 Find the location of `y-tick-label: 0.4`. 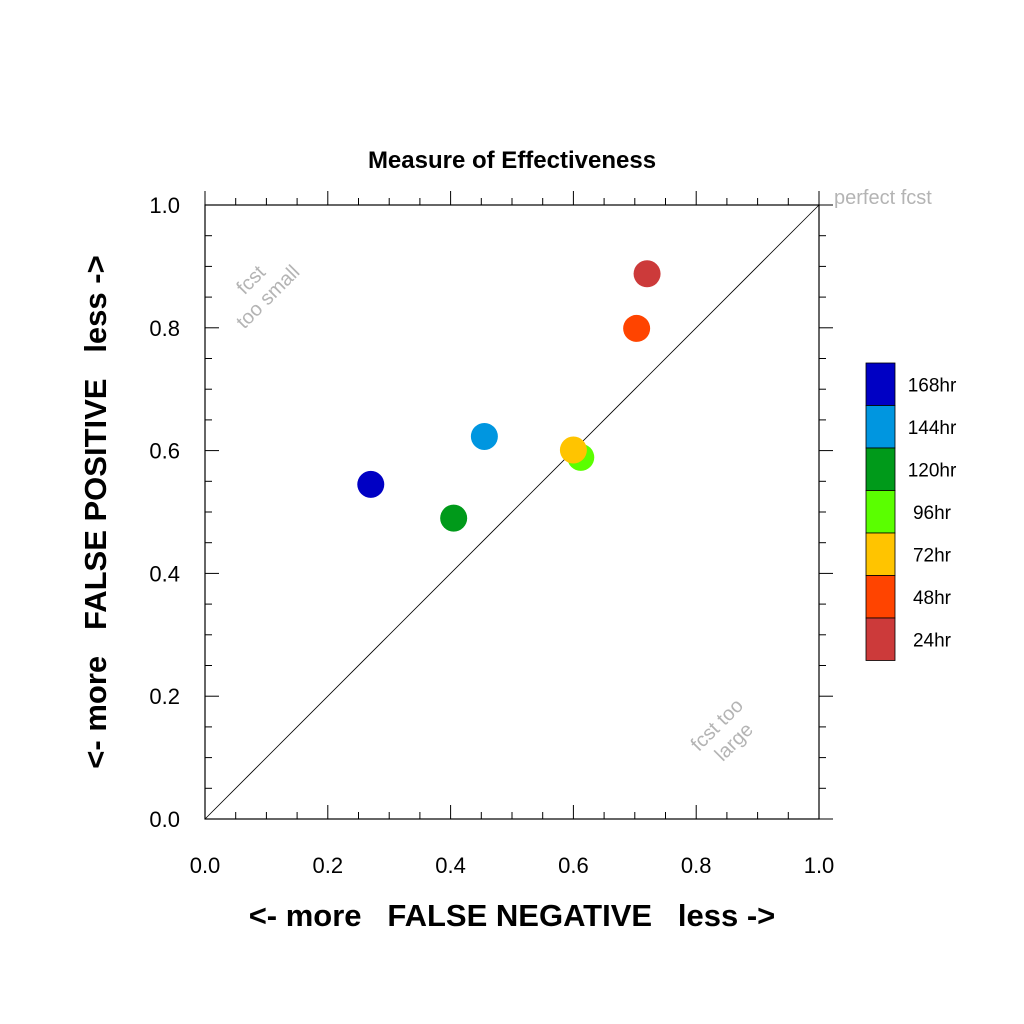

y-tick-label: 0.4 is located at coordinates (164, 573).